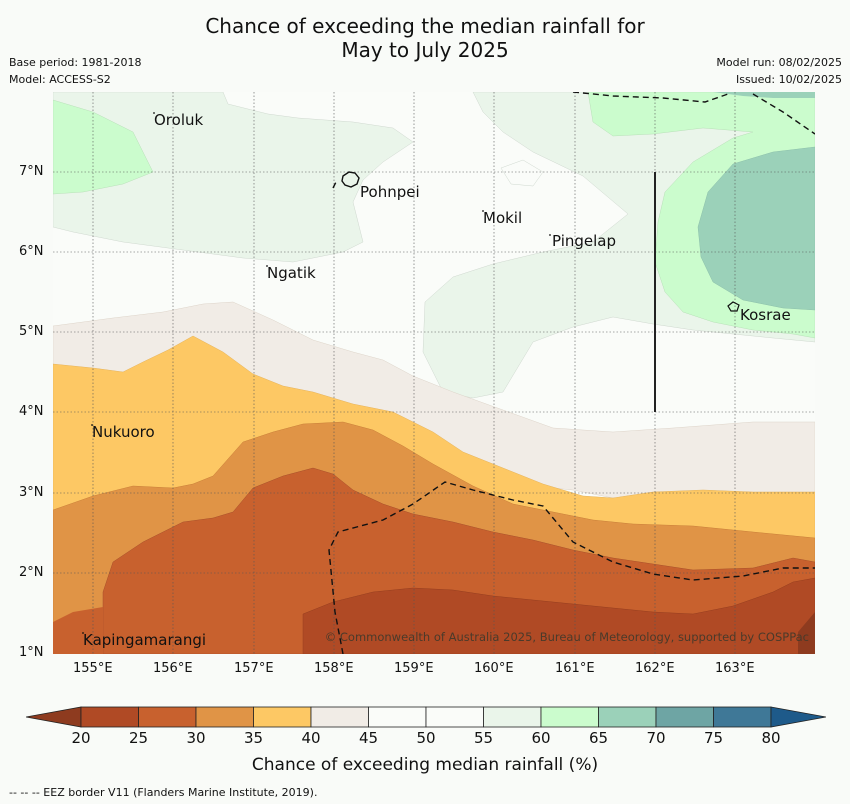  Describe the element at coordinates (31, 652) in the screenshot. I see `lat-label-1: 1°N` at that location.